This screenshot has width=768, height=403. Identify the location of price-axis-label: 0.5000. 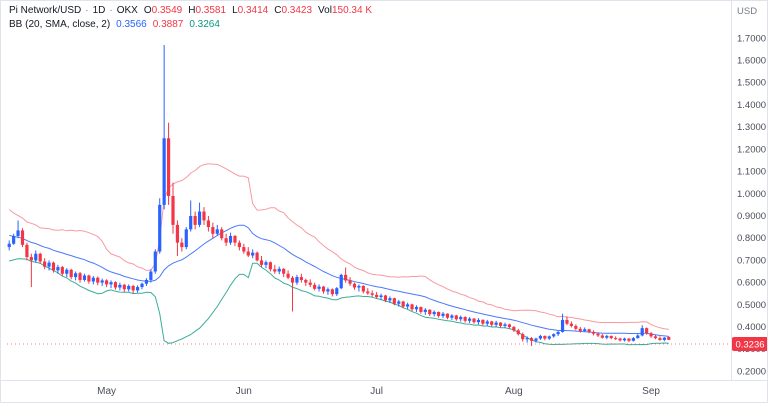
(751, 305).